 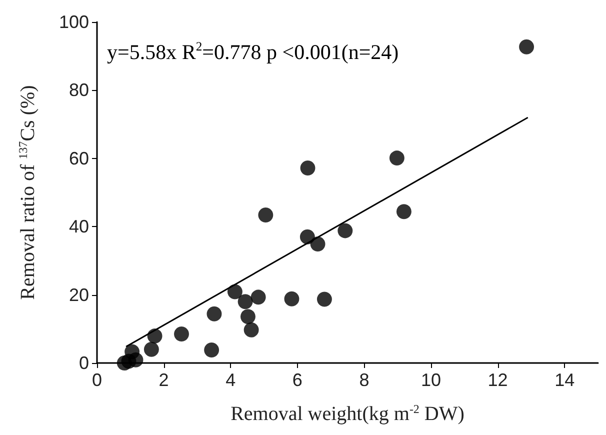 I want to click on y-tick-label: 20, so click(x=78, y=294).